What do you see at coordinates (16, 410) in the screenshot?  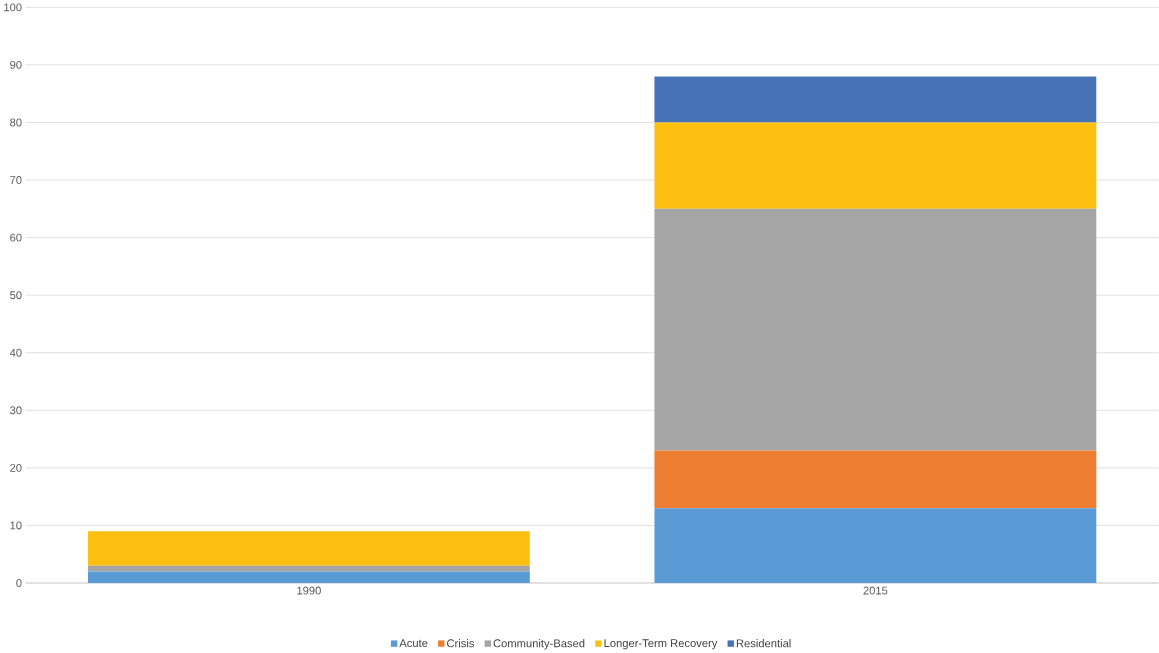 I see `y-tick-label: 30` at bounding box center [16, 410].